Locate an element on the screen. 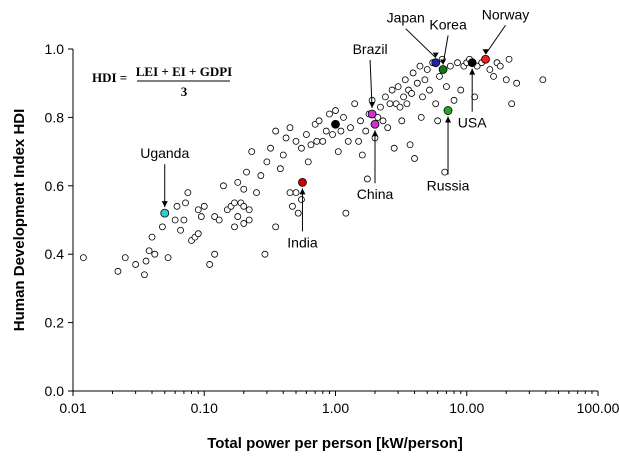 The image size is (619, 456). arrow-brazil is located at coordinates (371, 84).